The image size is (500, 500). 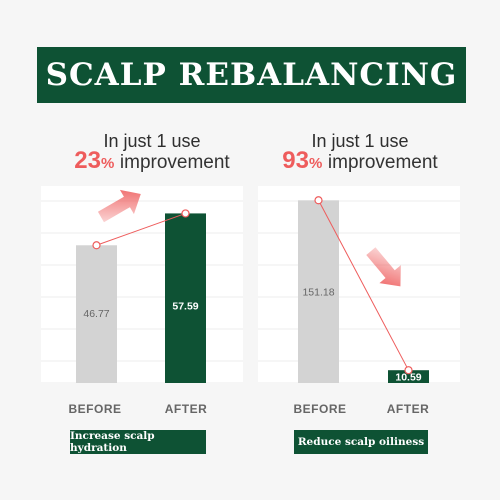 I want to click on right-headline: 93% improvement, so click(x=360, y=161).